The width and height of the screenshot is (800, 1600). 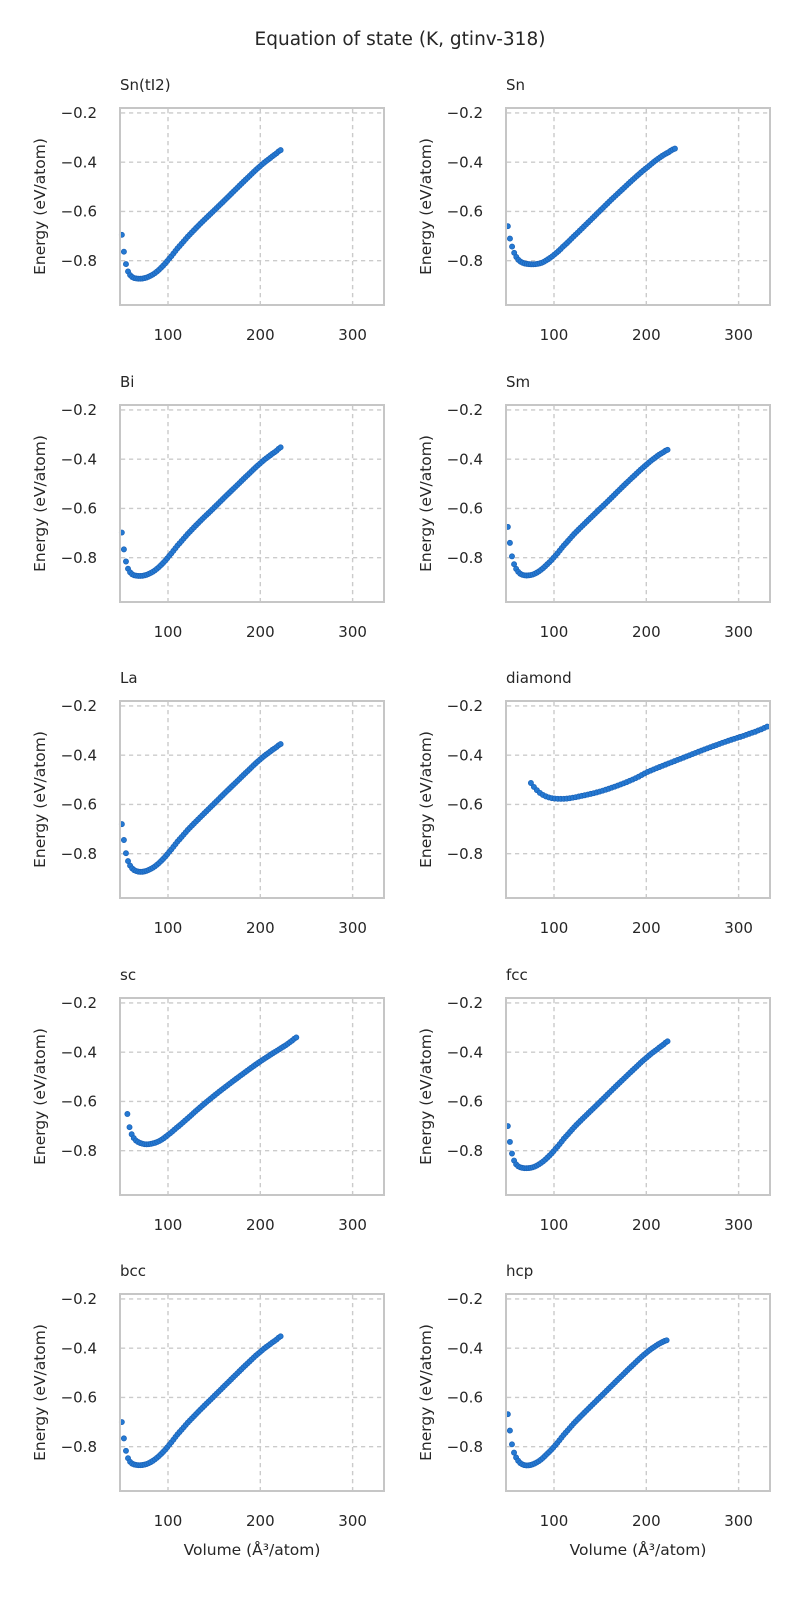 I want to click on subplot-title: Sn(tI2), so click(x=145, y=85).